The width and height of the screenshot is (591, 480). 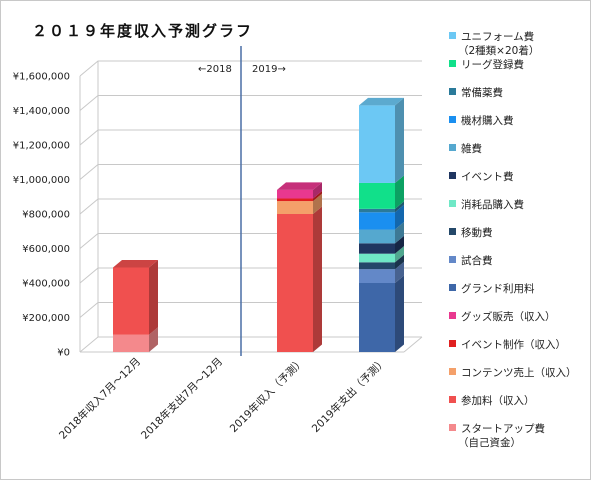 I want to click on legend-item: グランド利用料, so click(x=492, y=288).